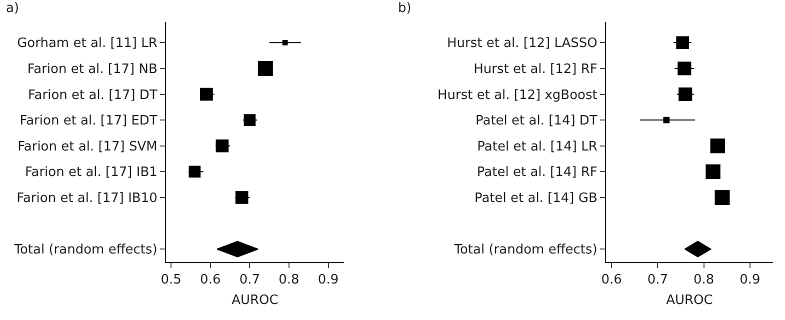 This screenshot has height=320, width=785. Describe the element at coordinates (537, 172) in the screenshot. I see `y-tick-label: Patel et al. [14] RF` at that location.